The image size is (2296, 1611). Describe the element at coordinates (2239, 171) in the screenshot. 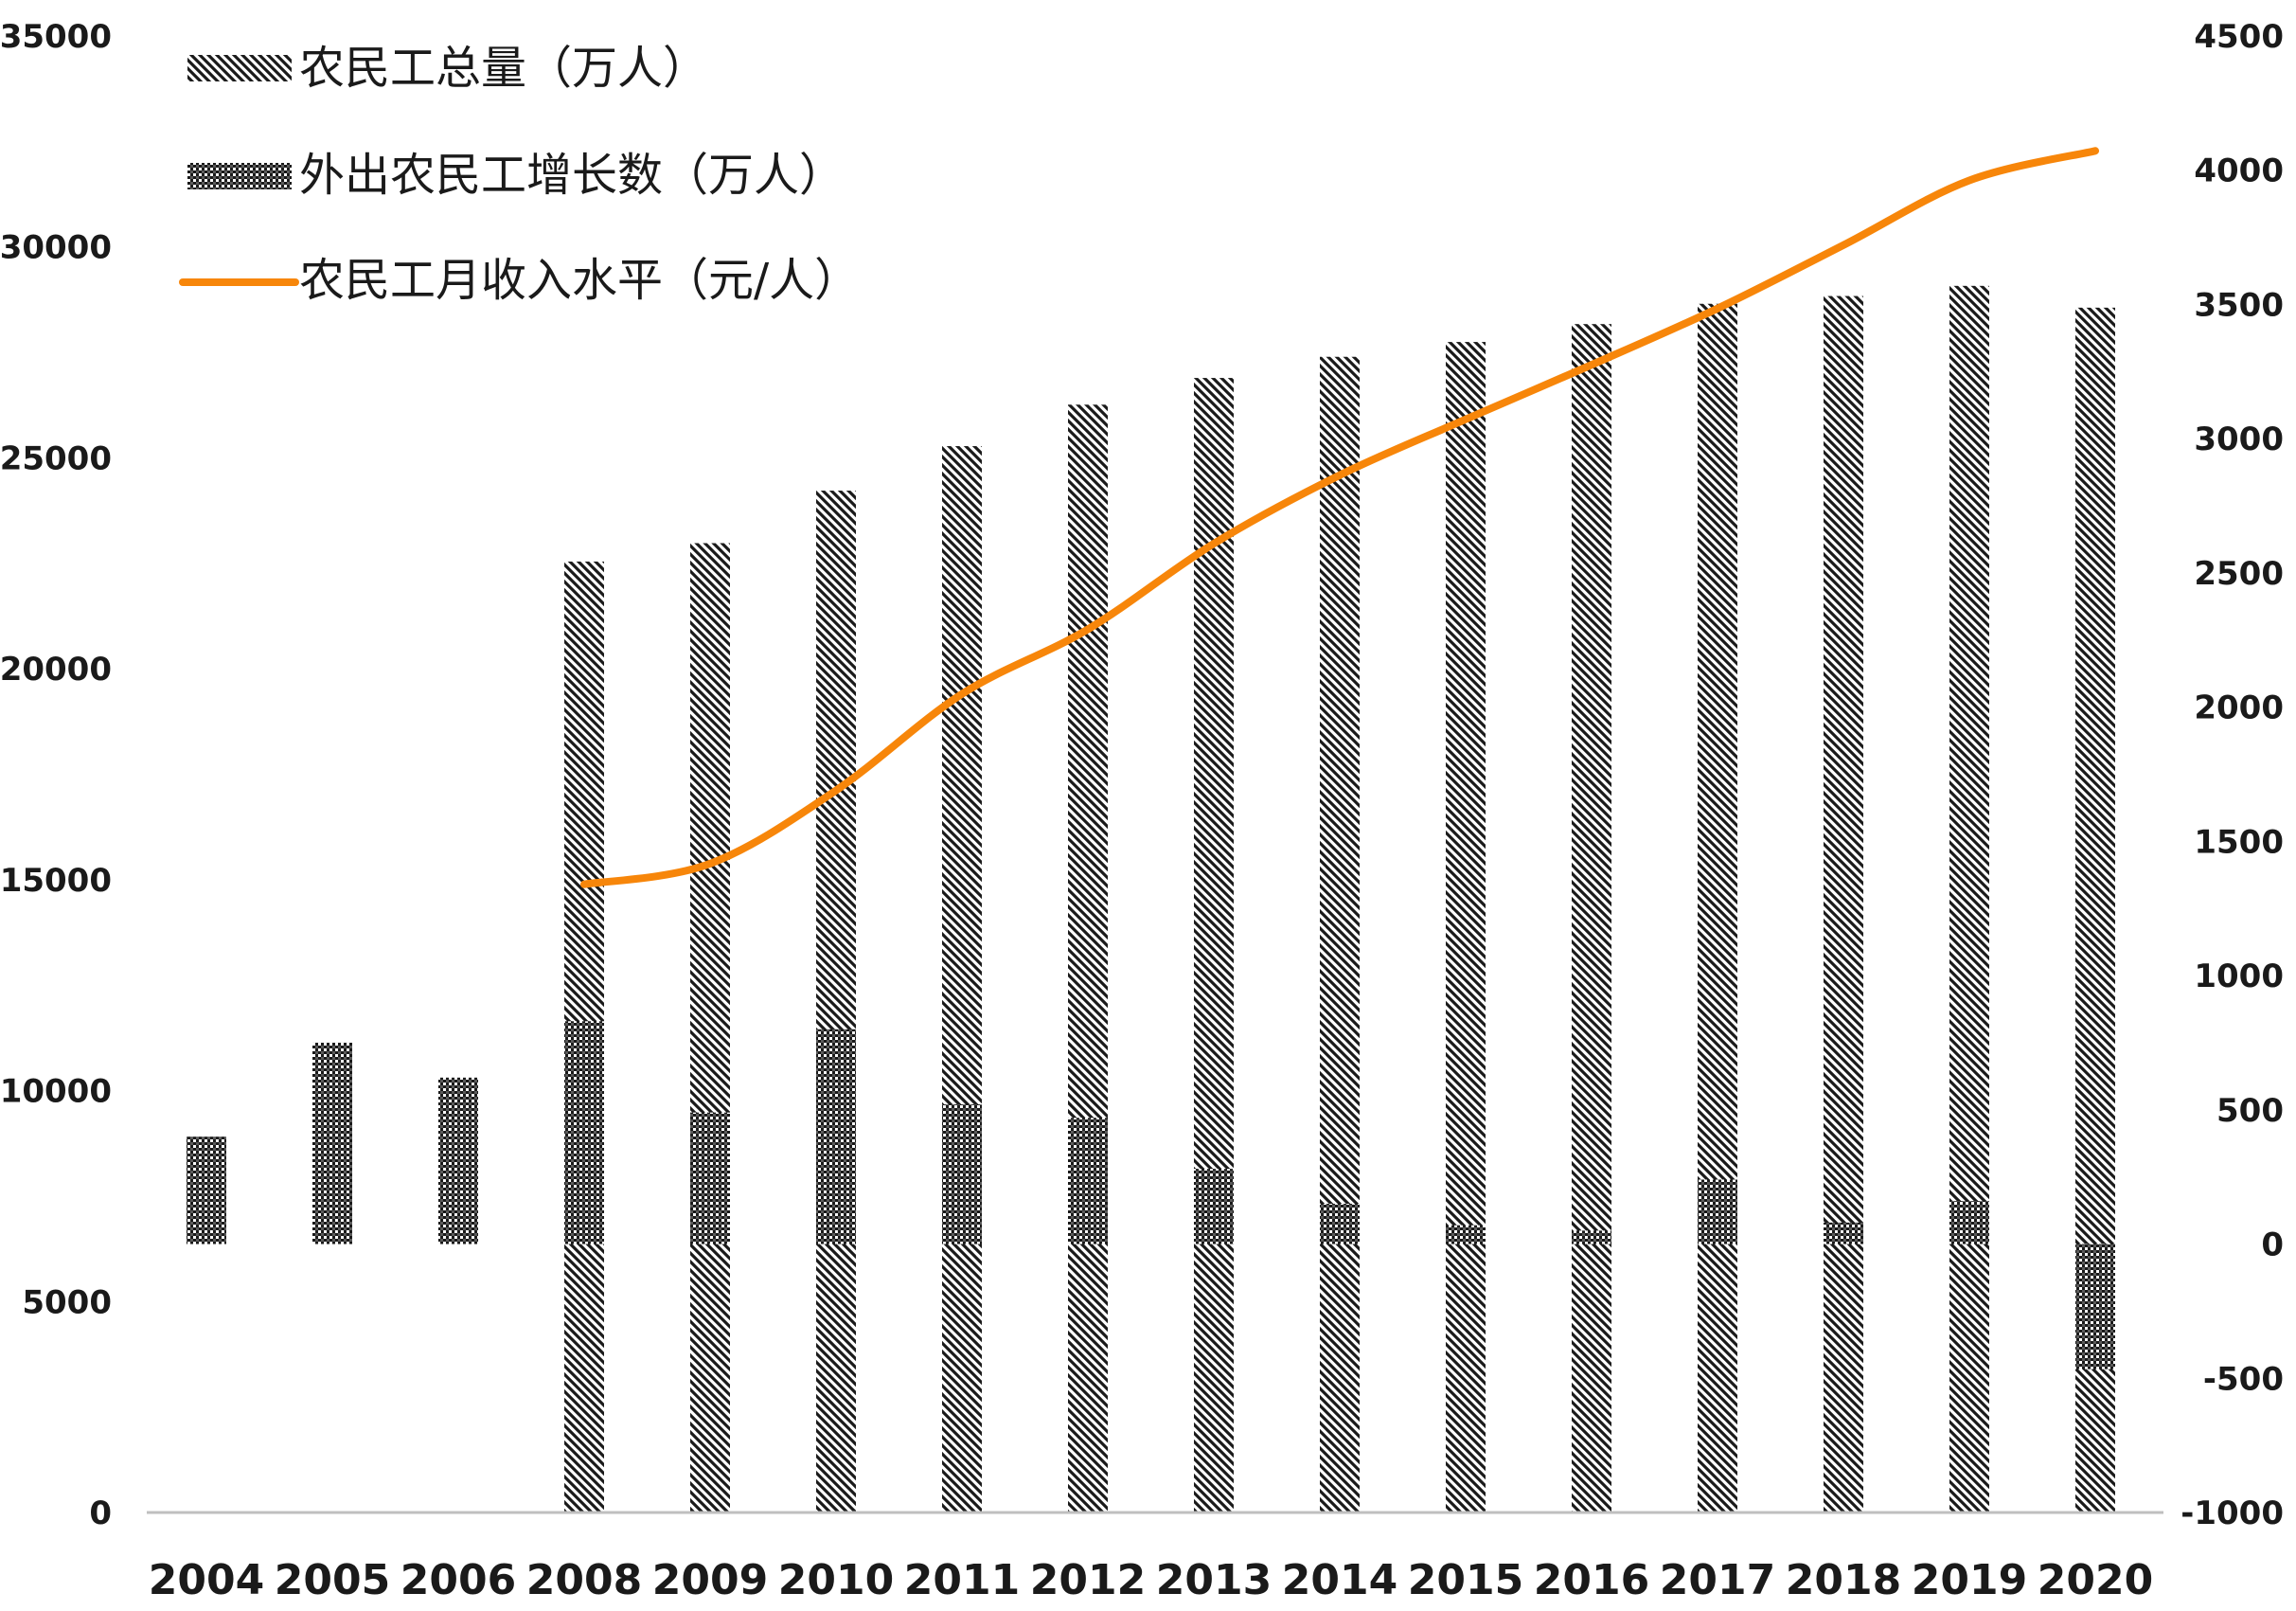

I see `right-tick-label: 4000` at that location.